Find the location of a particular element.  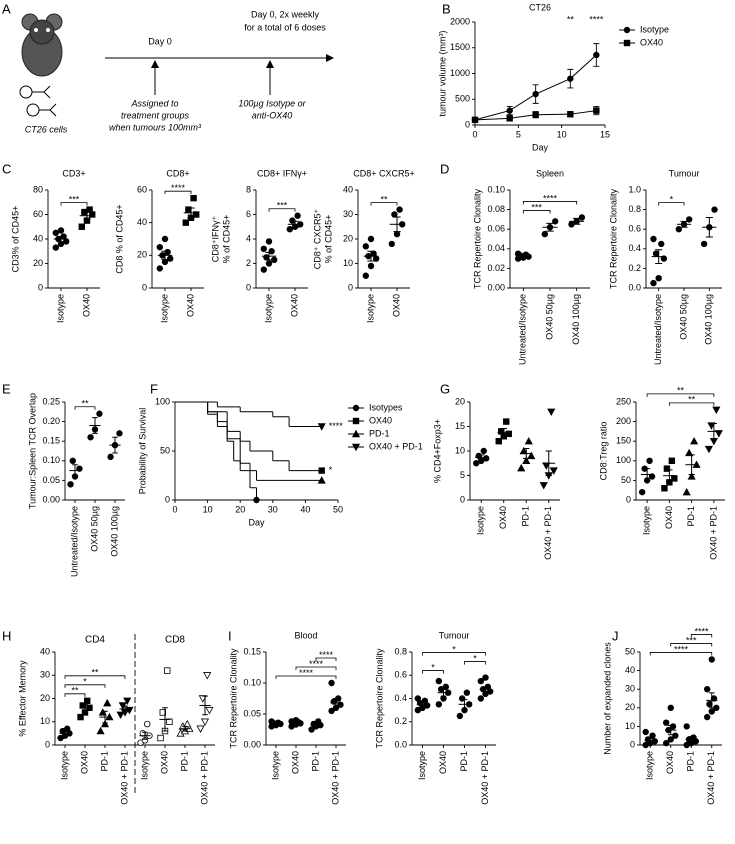

x-tick-label: 40 is located at coordinates (305, 509).